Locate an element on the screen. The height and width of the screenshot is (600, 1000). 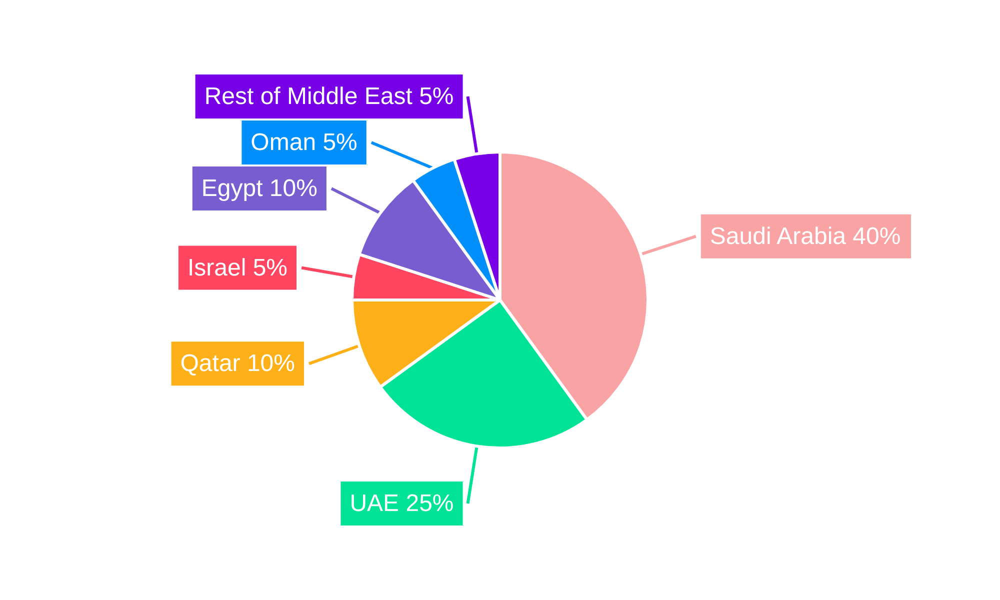
slice-label: Israel 5% is located at coordinates (237, 268).